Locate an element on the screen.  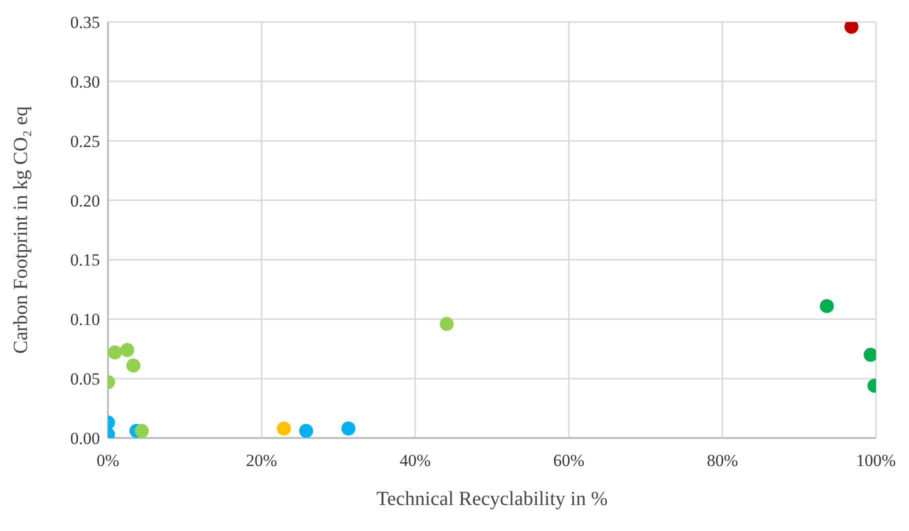
x-tick-label: 0% is located at coordinates (108, 460).